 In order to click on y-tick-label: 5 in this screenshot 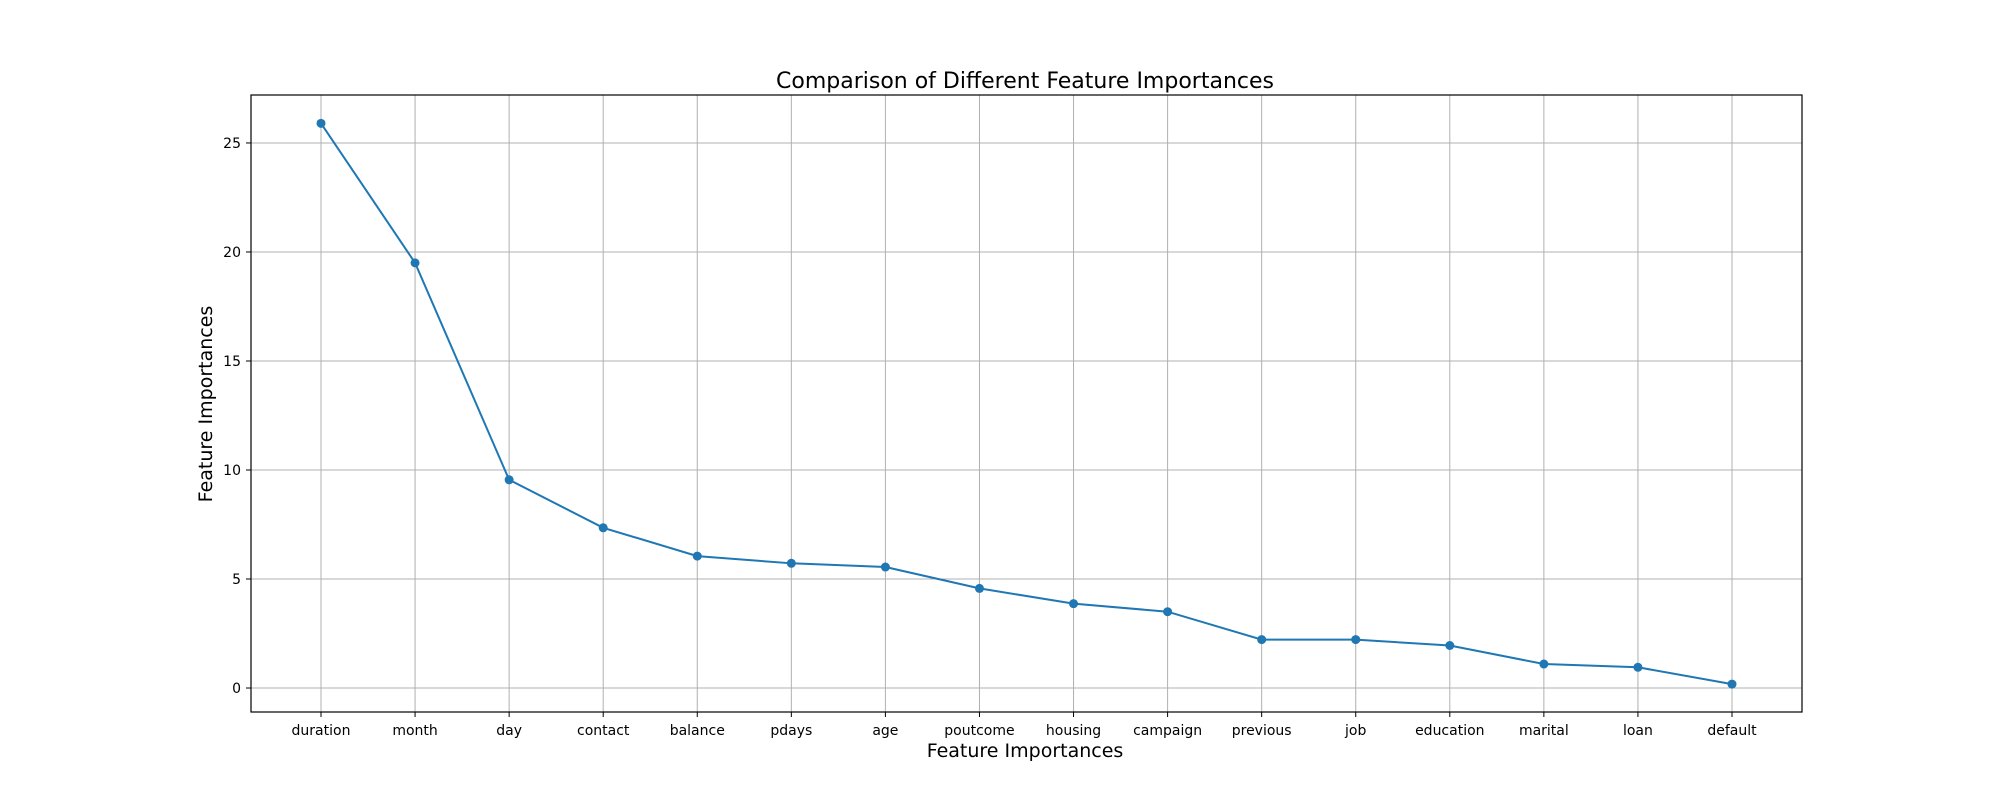, I will do `click(236, 580)`.